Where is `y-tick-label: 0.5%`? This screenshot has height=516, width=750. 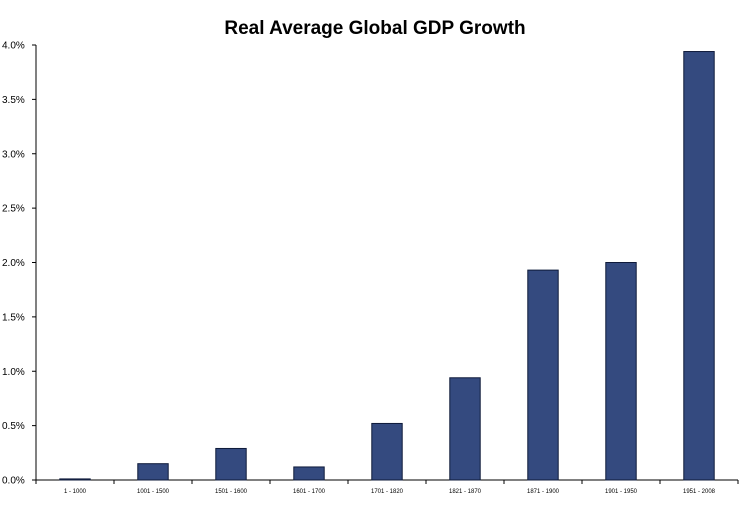 y-tick-label: 0.5% is located at coordinates (13, 426).